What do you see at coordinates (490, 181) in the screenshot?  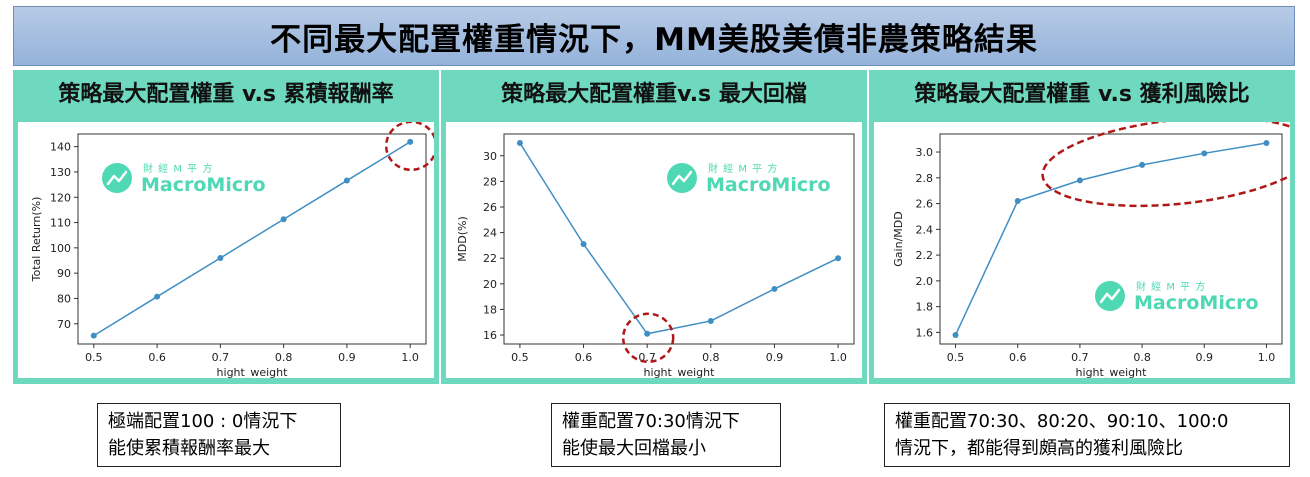 I see `y-tick-label: 28` at bounding box center [490, 181].